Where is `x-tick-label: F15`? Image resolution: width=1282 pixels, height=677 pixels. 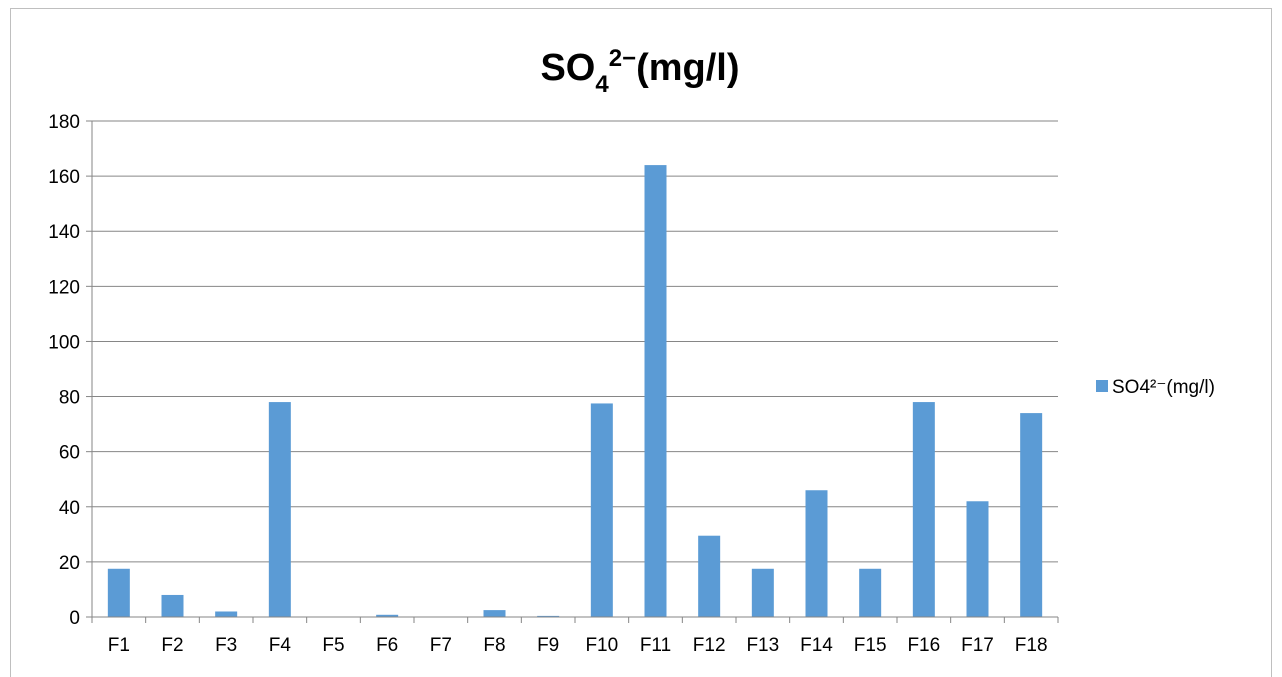
x-tick-label: F15 is located at coordinates (870, 645).